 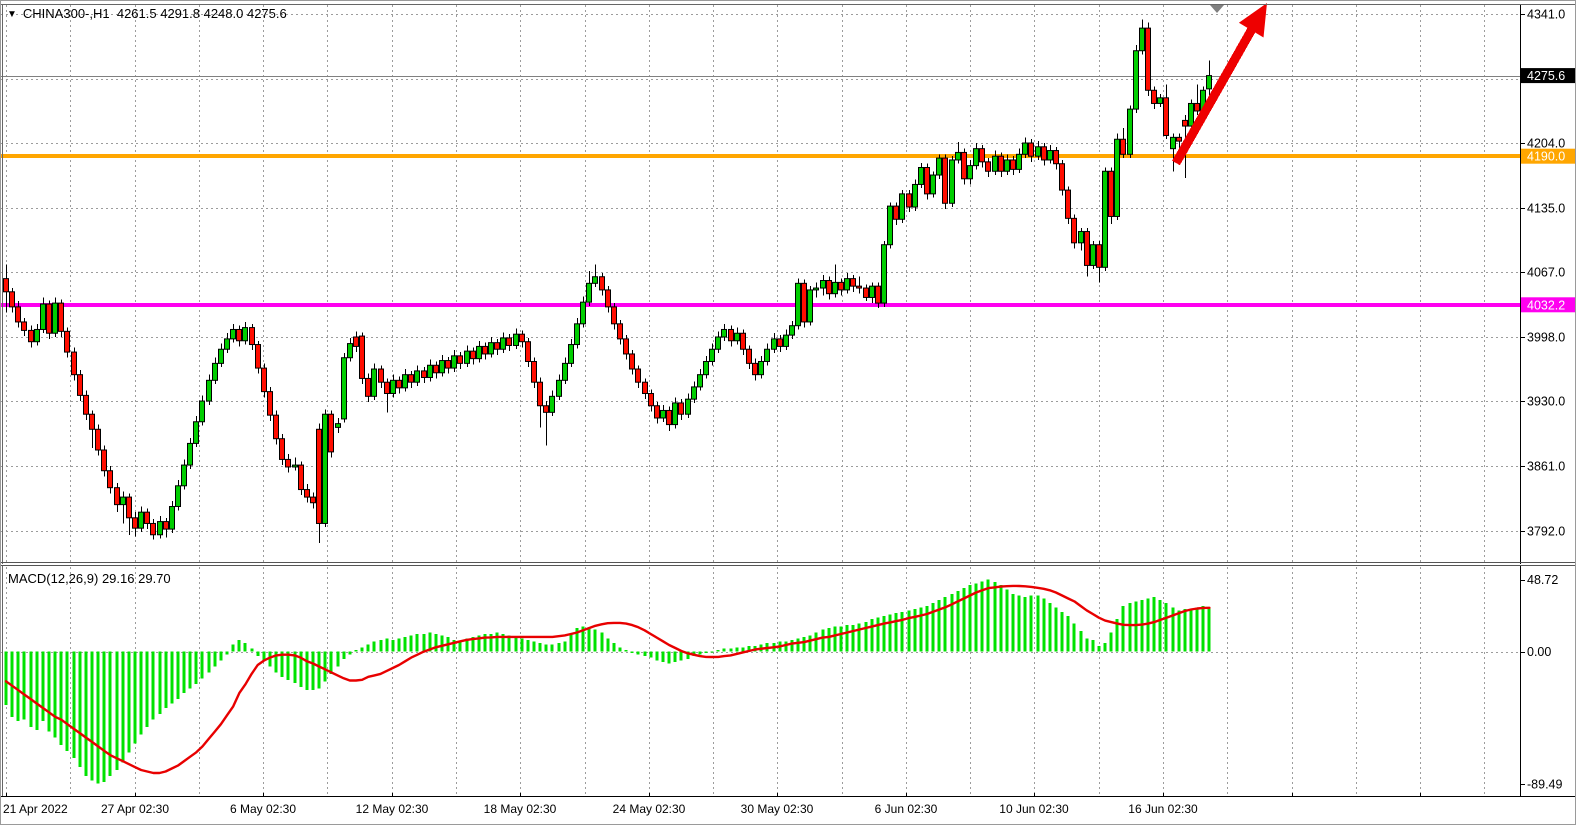 What do you see at coordinates (1214, 96) in the screenshot?
I see `trend-arrow-shaft` at bounding box center [1214, 96].